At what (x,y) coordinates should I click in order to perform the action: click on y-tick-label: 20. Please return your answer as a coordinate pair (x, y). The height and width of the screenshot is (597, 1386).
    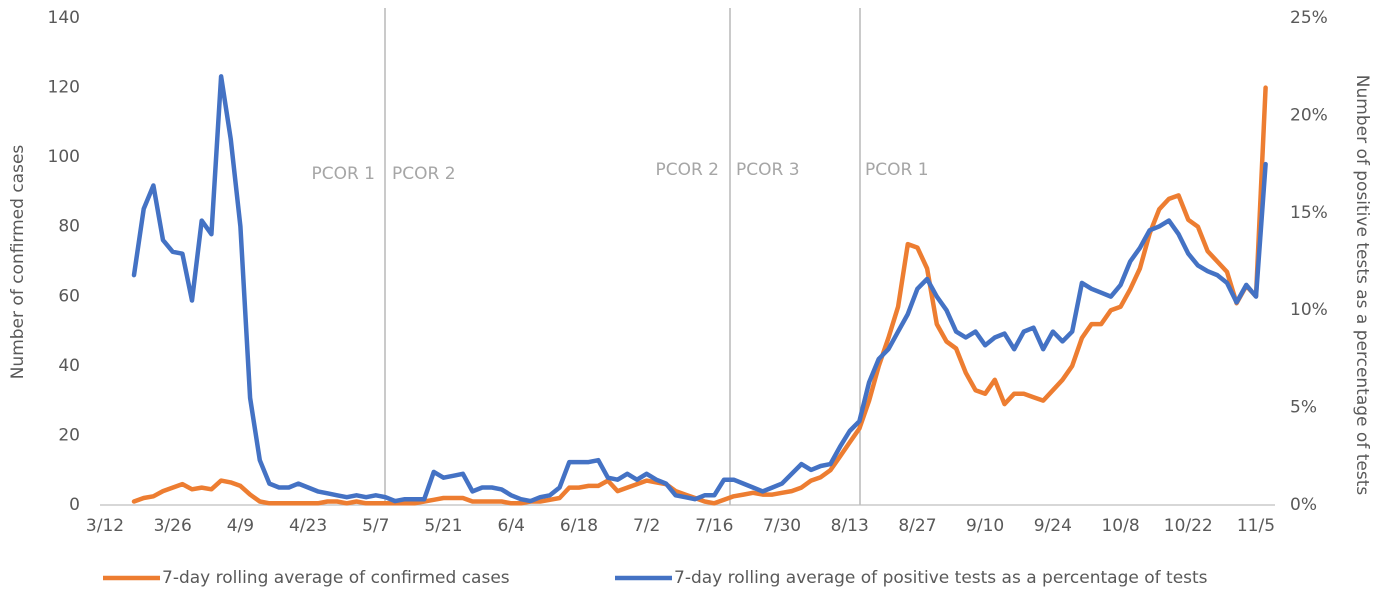
    Looking at the image, I should click on (69, 435).